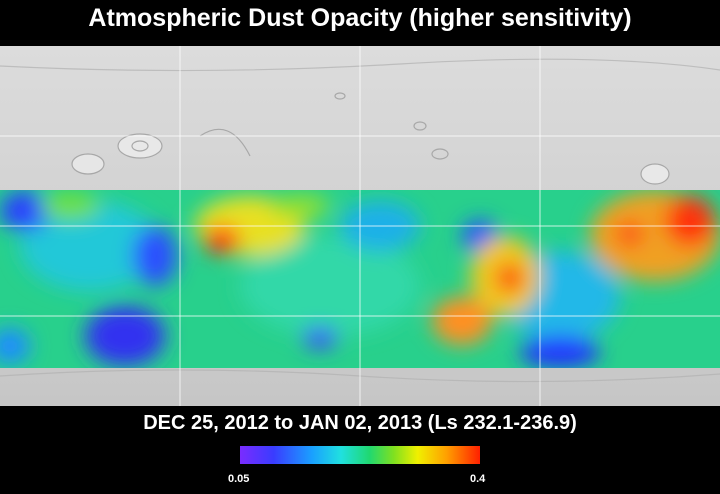  I want to click on colorbar-max-label: 0.4, so click(478, 479).